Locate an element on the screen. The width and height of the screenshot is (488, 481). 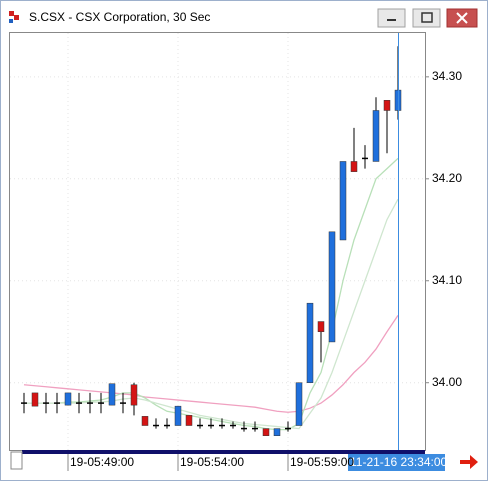
minimize-button is located at coordinates (391, 18).